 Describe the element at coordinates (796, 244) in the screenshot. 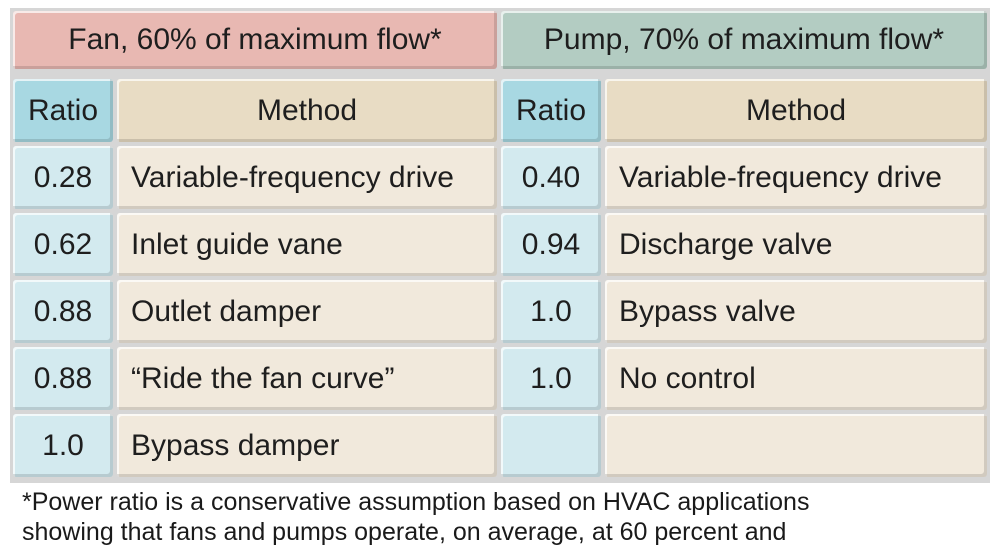

I see `pump-method-cell: Discharge valve` at that location.